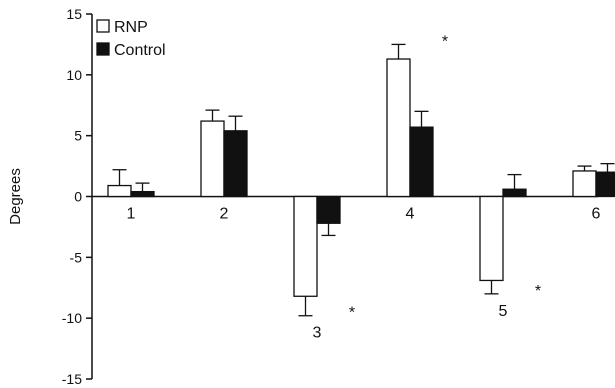 This screenshot has height=388, width=615. What do you see at coordinates (131, 39) in the screenshot?
I see `legend: RNP Control` at bounding box center [131, 39].